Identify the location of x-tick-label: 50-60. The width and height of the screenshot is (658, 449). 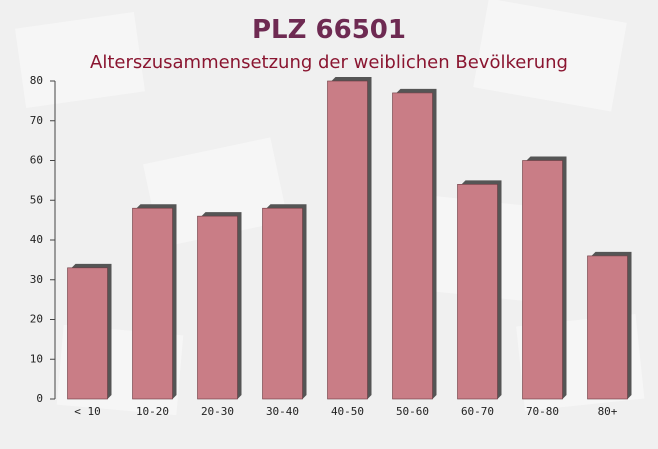
(412, 411).